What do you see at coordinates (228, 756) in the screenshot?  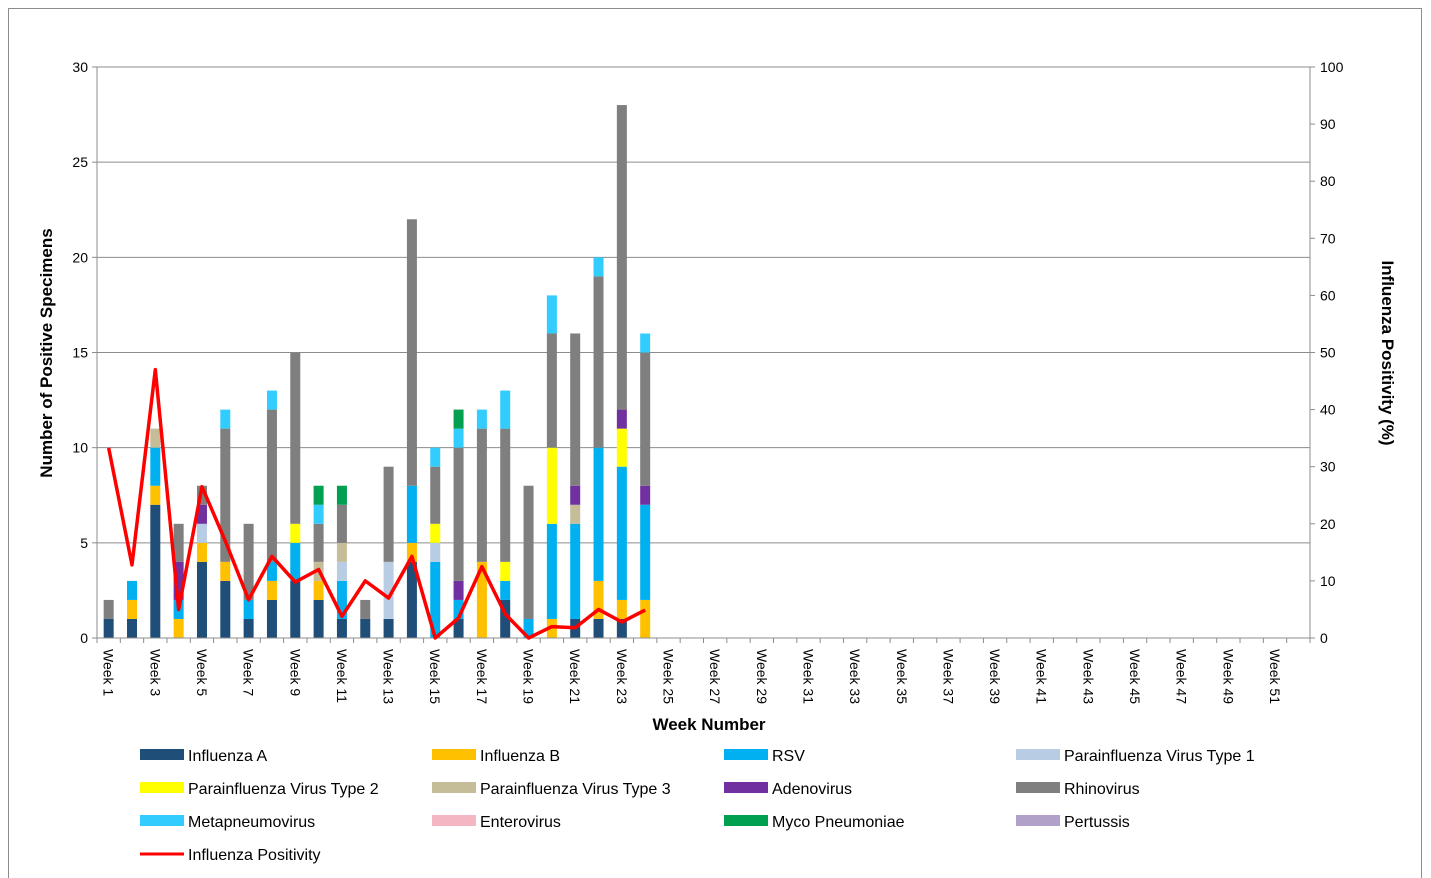 I see `legend-label: Influenza A` at bounding box center [228, 756].